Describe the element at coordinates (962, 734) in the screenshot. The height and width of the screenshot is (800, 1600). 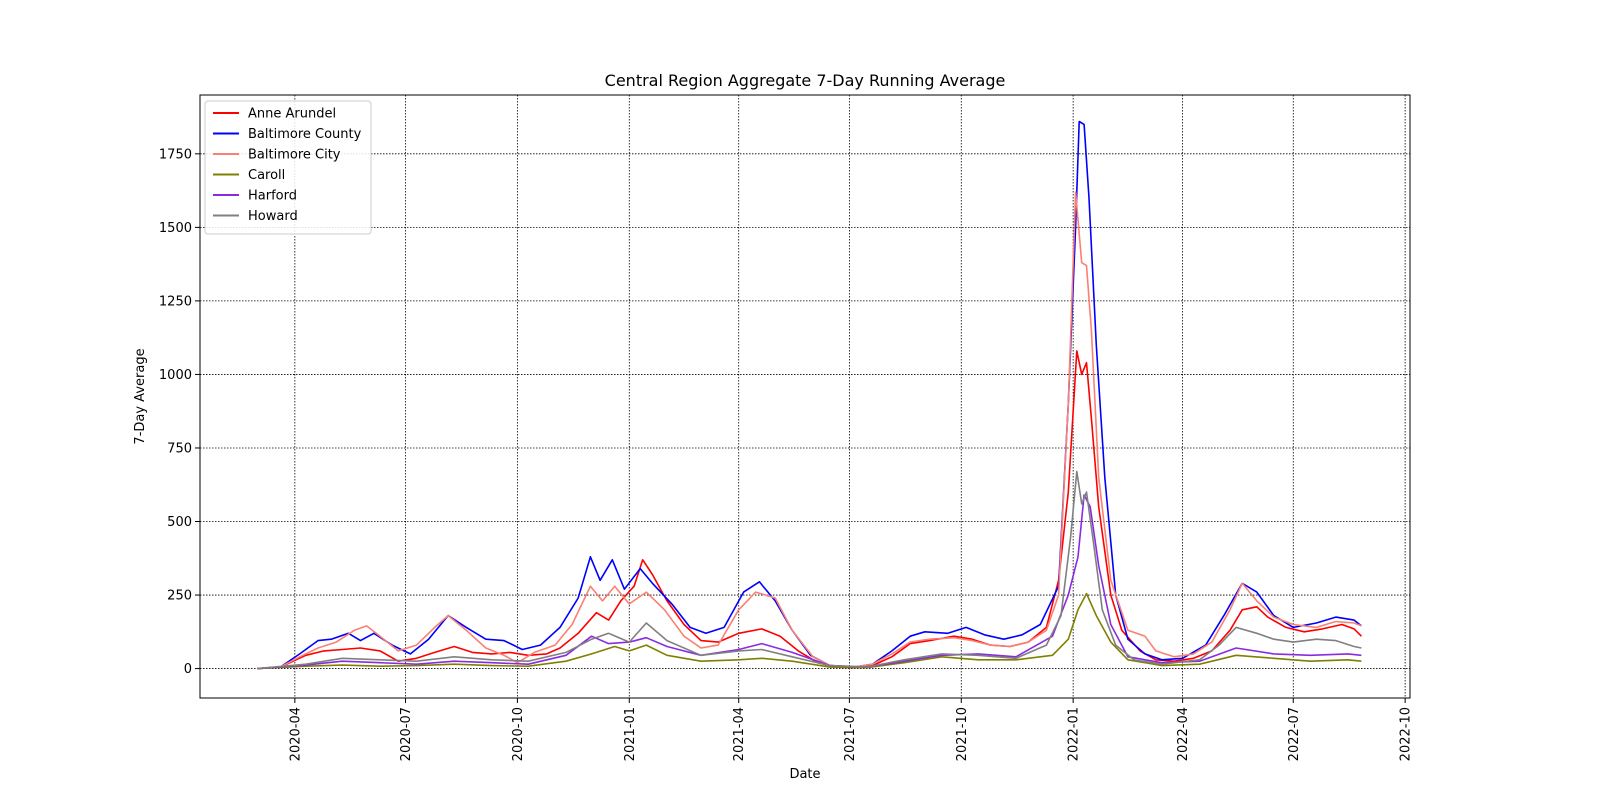
I see `x-tick-label: 2021-10` at that location.